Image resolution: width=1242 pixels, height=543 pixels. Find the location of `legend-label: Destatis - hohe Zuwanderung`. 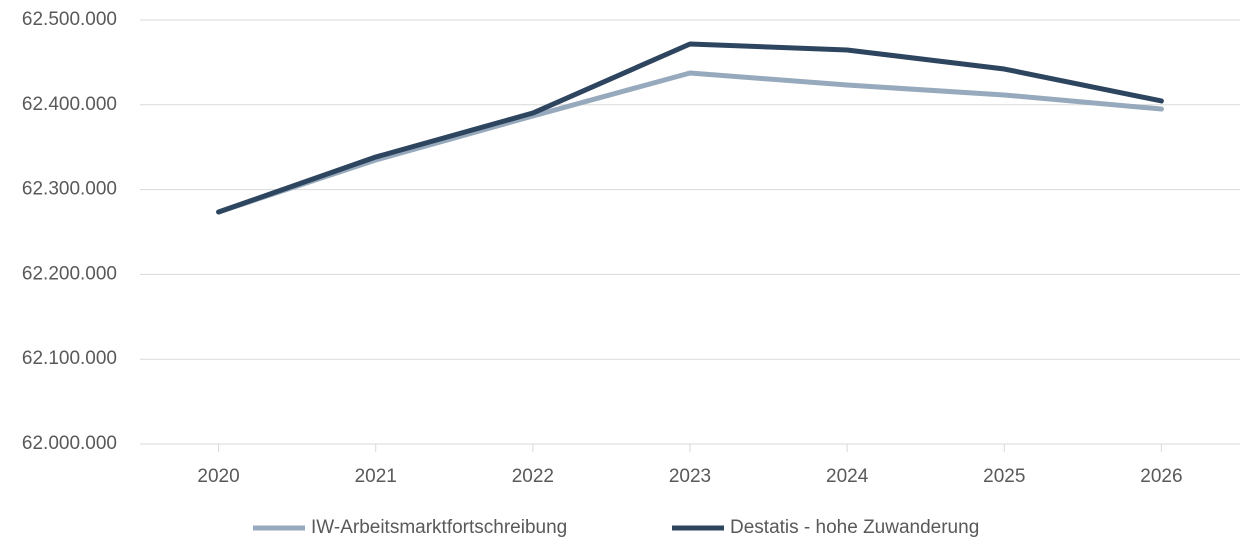

legend-label: Destatis - hohe Zuwanderung is located at coordinates (854, 527).